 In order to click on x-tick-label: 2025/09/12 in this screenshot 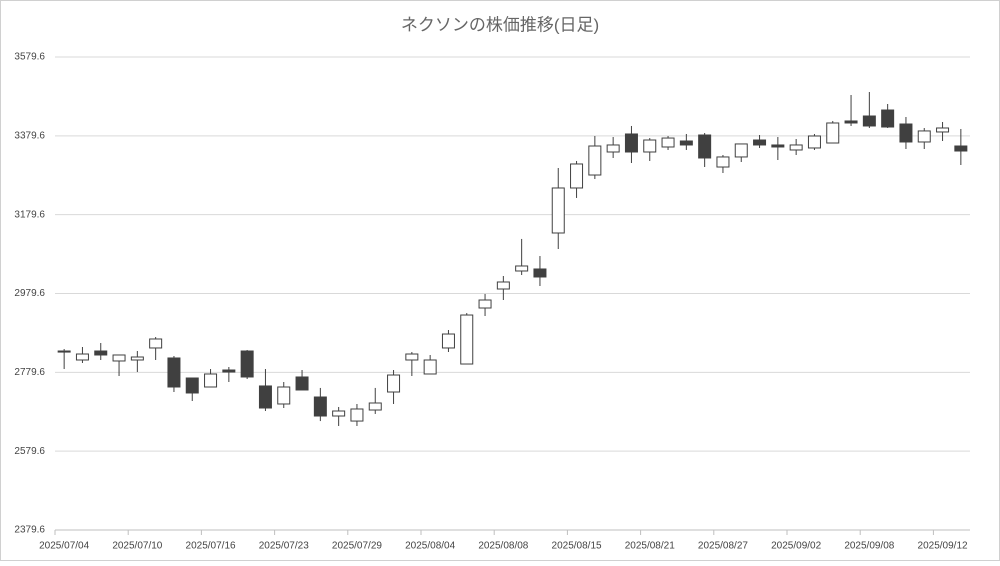, I will do `click(943, 546)`.